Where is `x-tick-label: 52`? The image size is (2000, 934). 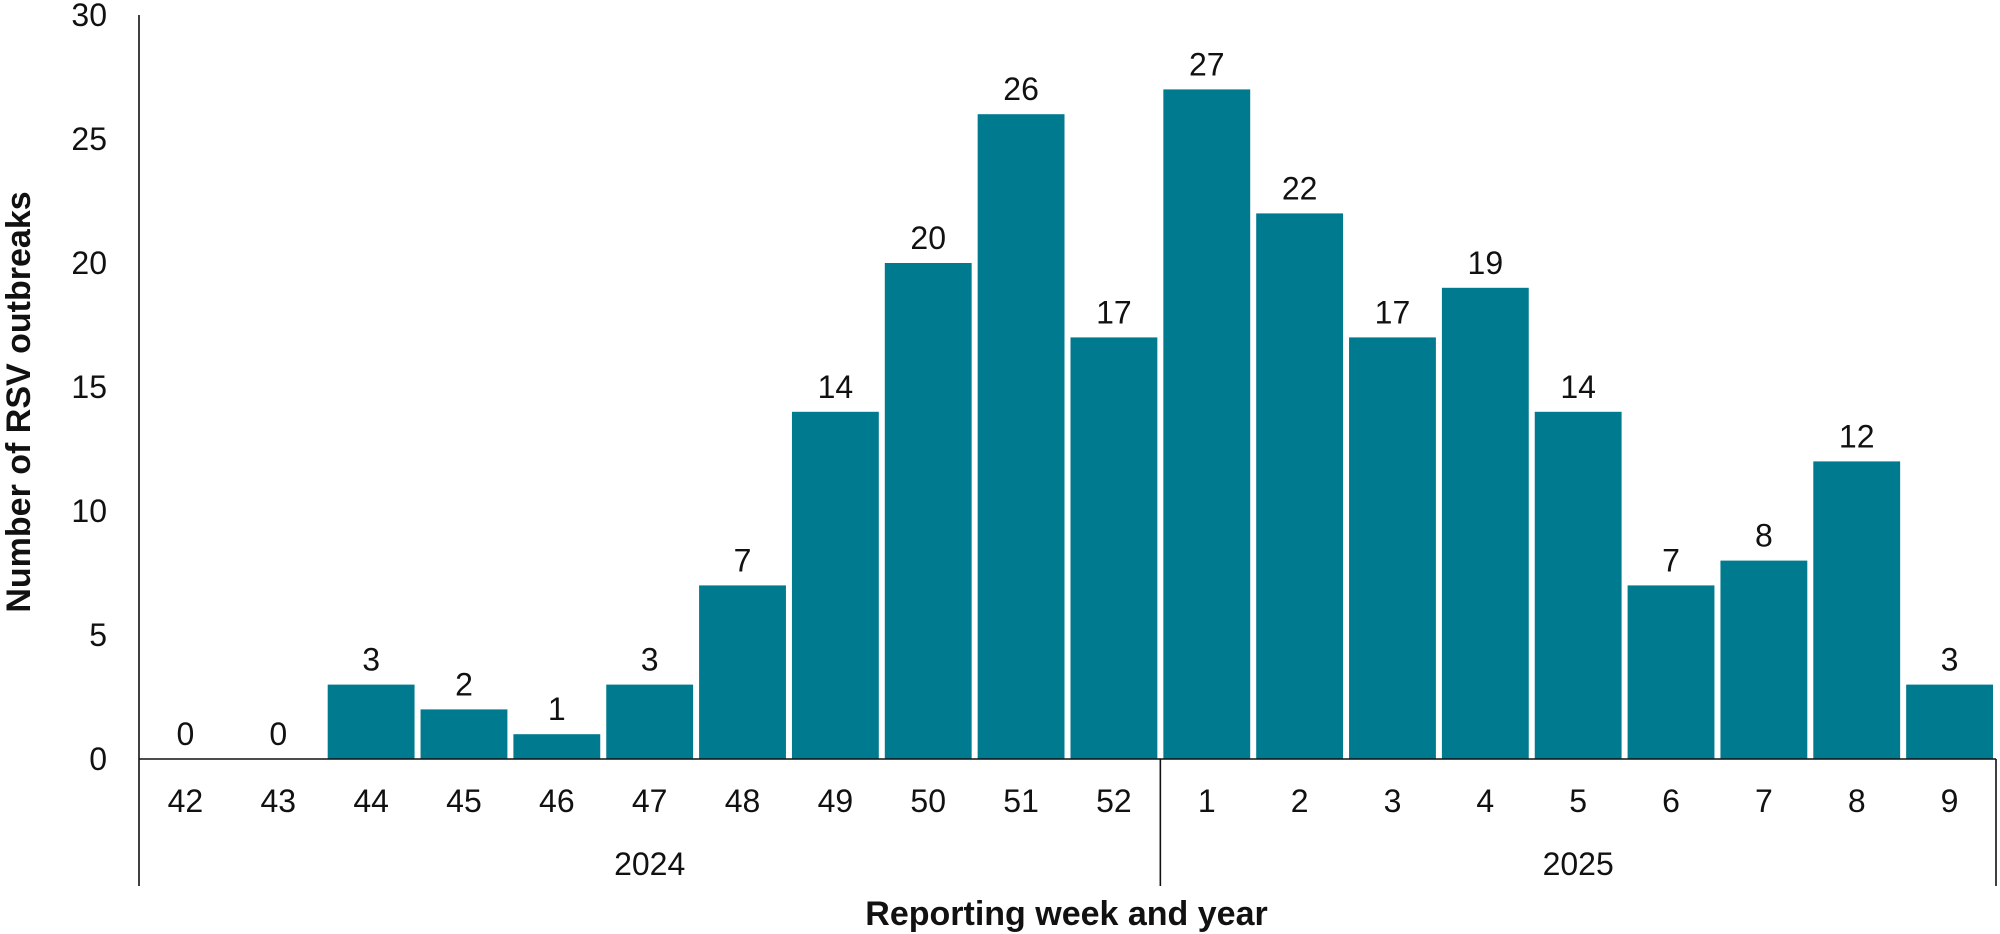 x-tick-label: 52 is located at coordinates (1114, 801).